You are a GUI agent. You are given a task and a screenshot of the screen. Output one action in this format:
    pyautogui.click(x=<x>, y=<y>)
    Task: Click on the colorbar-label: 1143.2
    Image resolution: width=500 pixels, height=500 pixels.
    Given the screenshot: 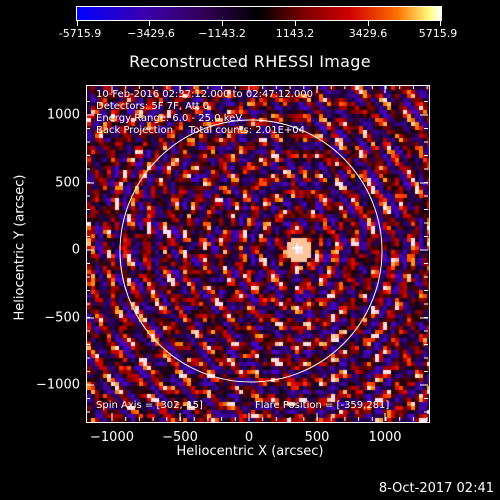 What is the action you would take?
    pyautogui.click(x=295, y=33)
    